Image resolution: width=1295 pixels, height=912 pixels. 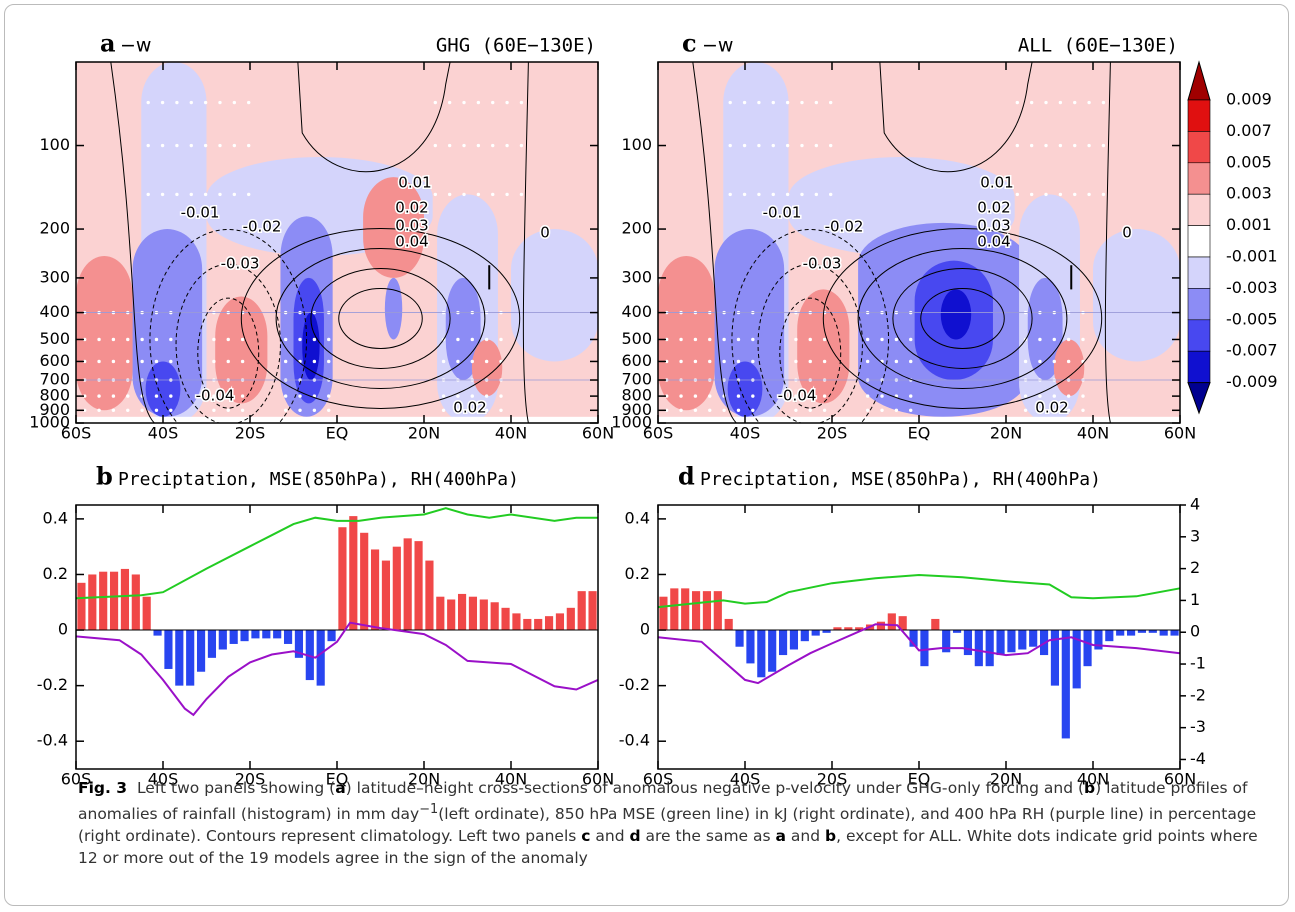 I want to click on colorbar-label: 0.001, so click(x=1249, y=224).